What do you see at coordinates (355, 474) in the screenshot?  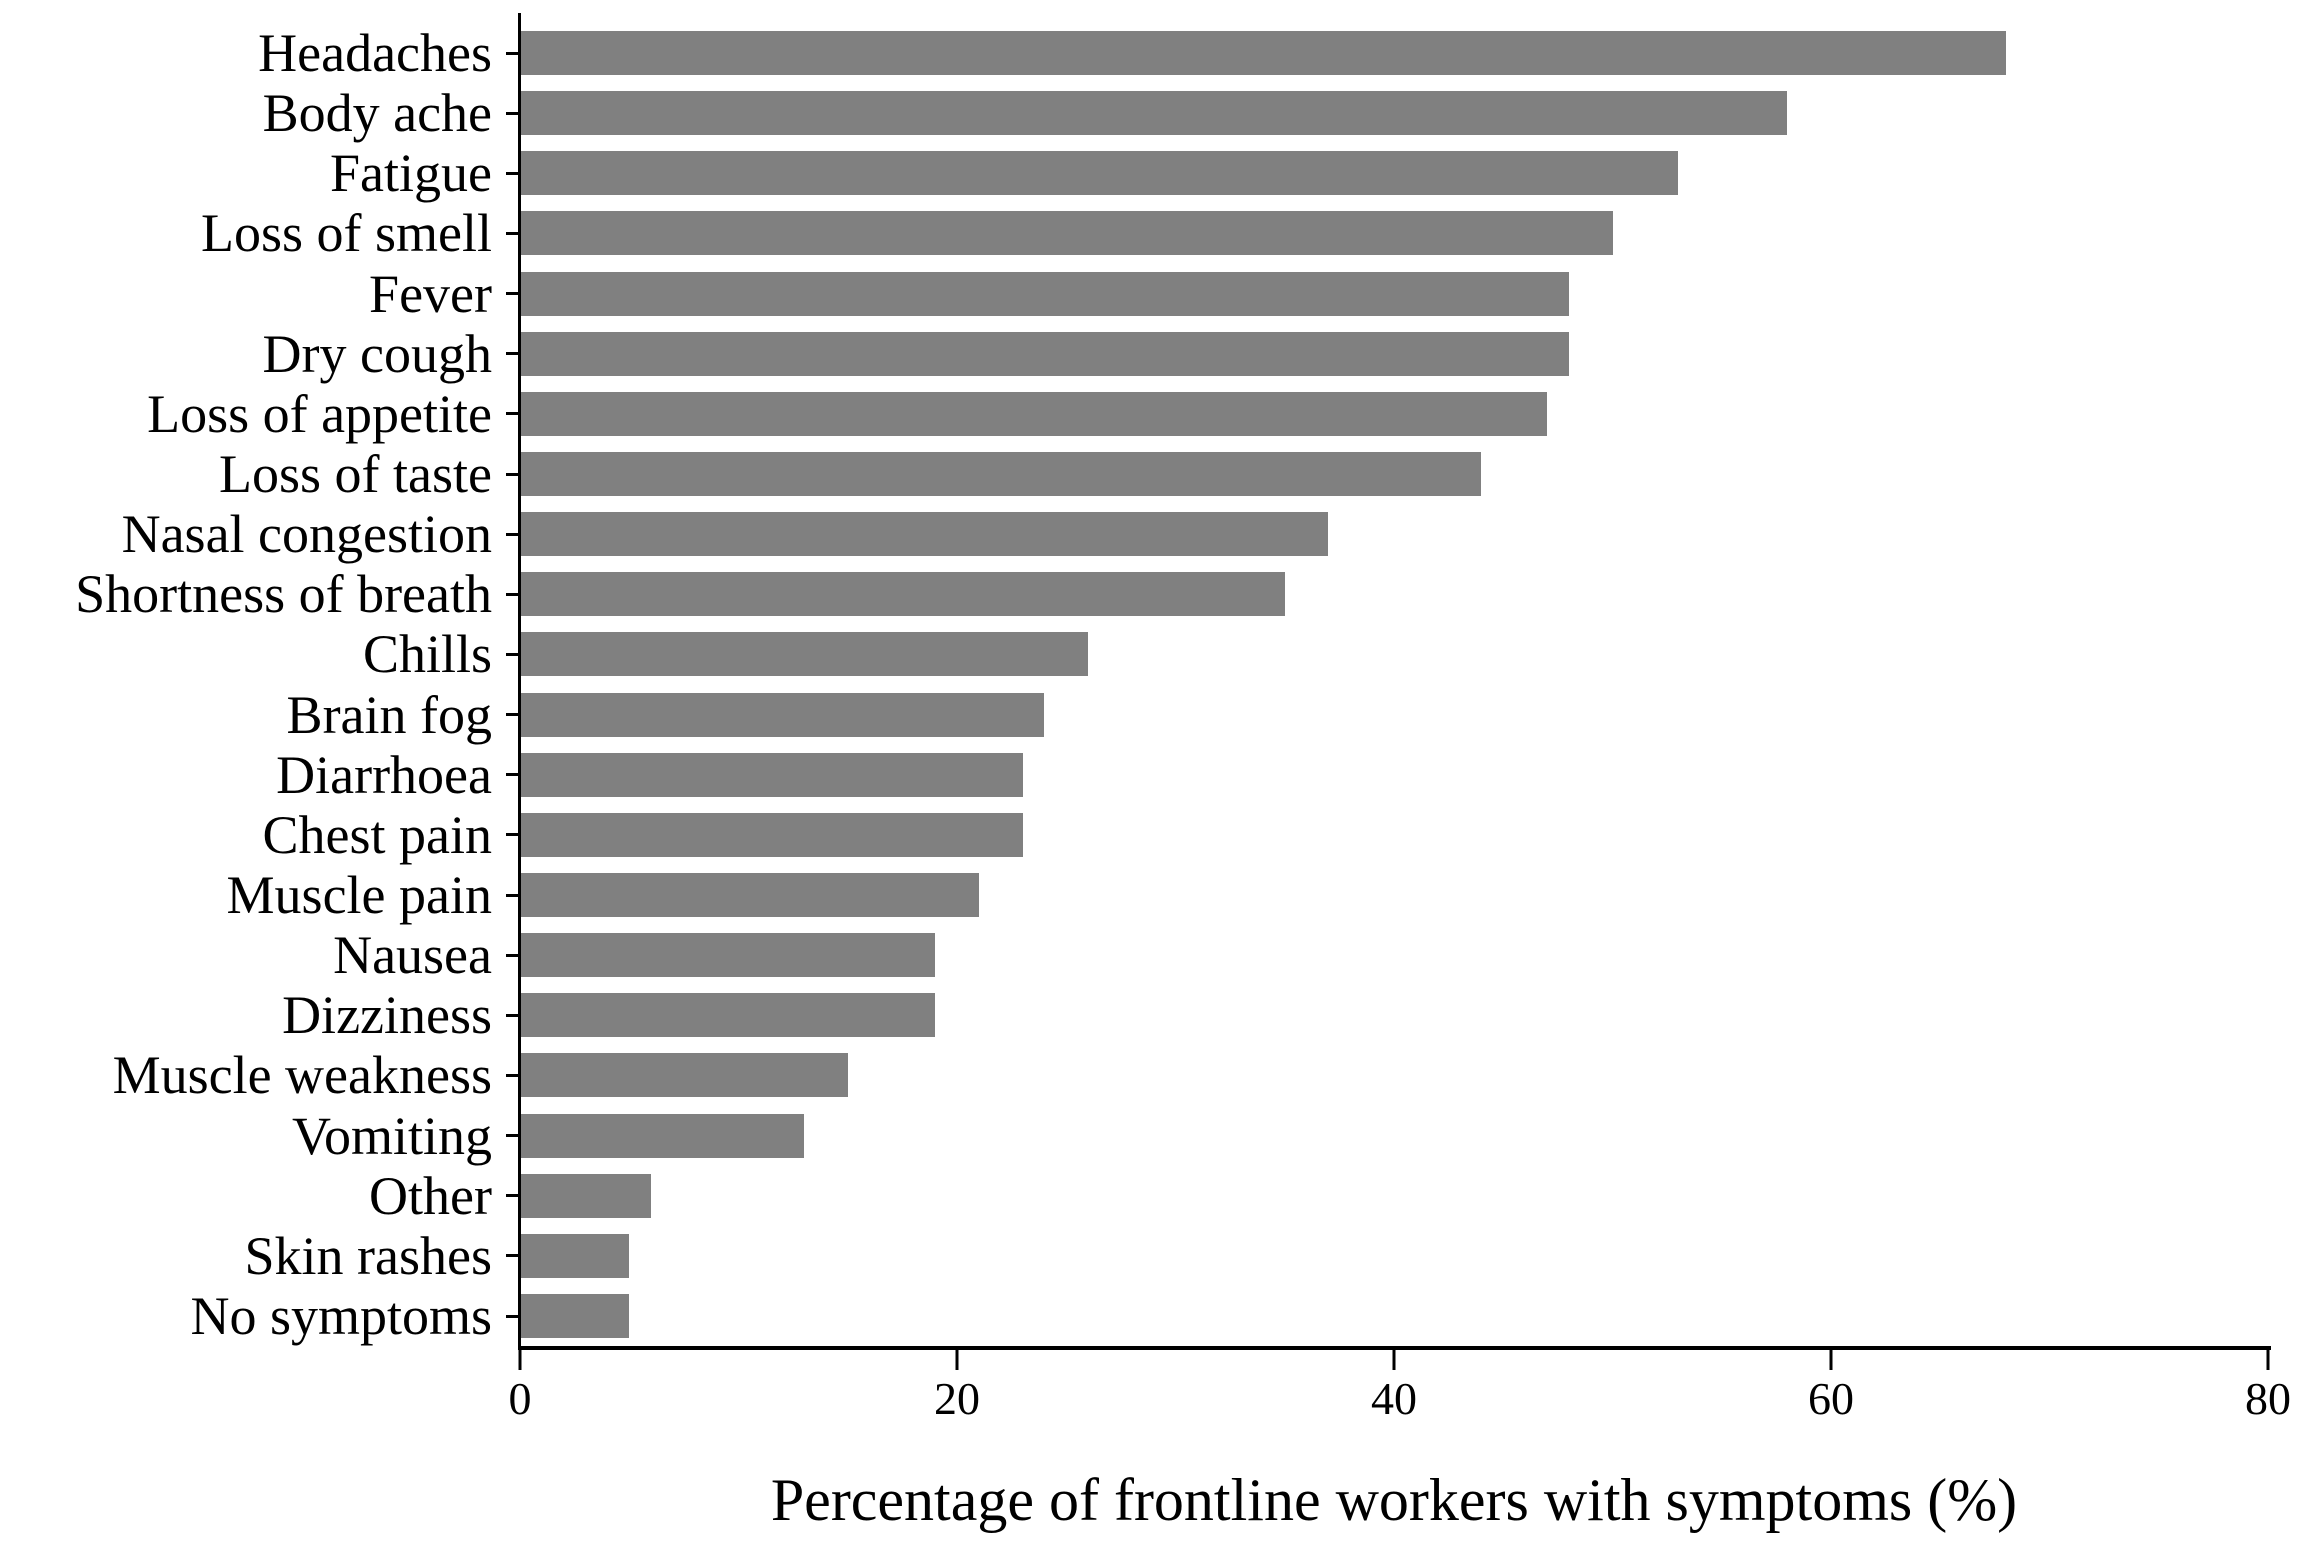 I see `category-label: Loss of taste` at bounding box center [355, 474].